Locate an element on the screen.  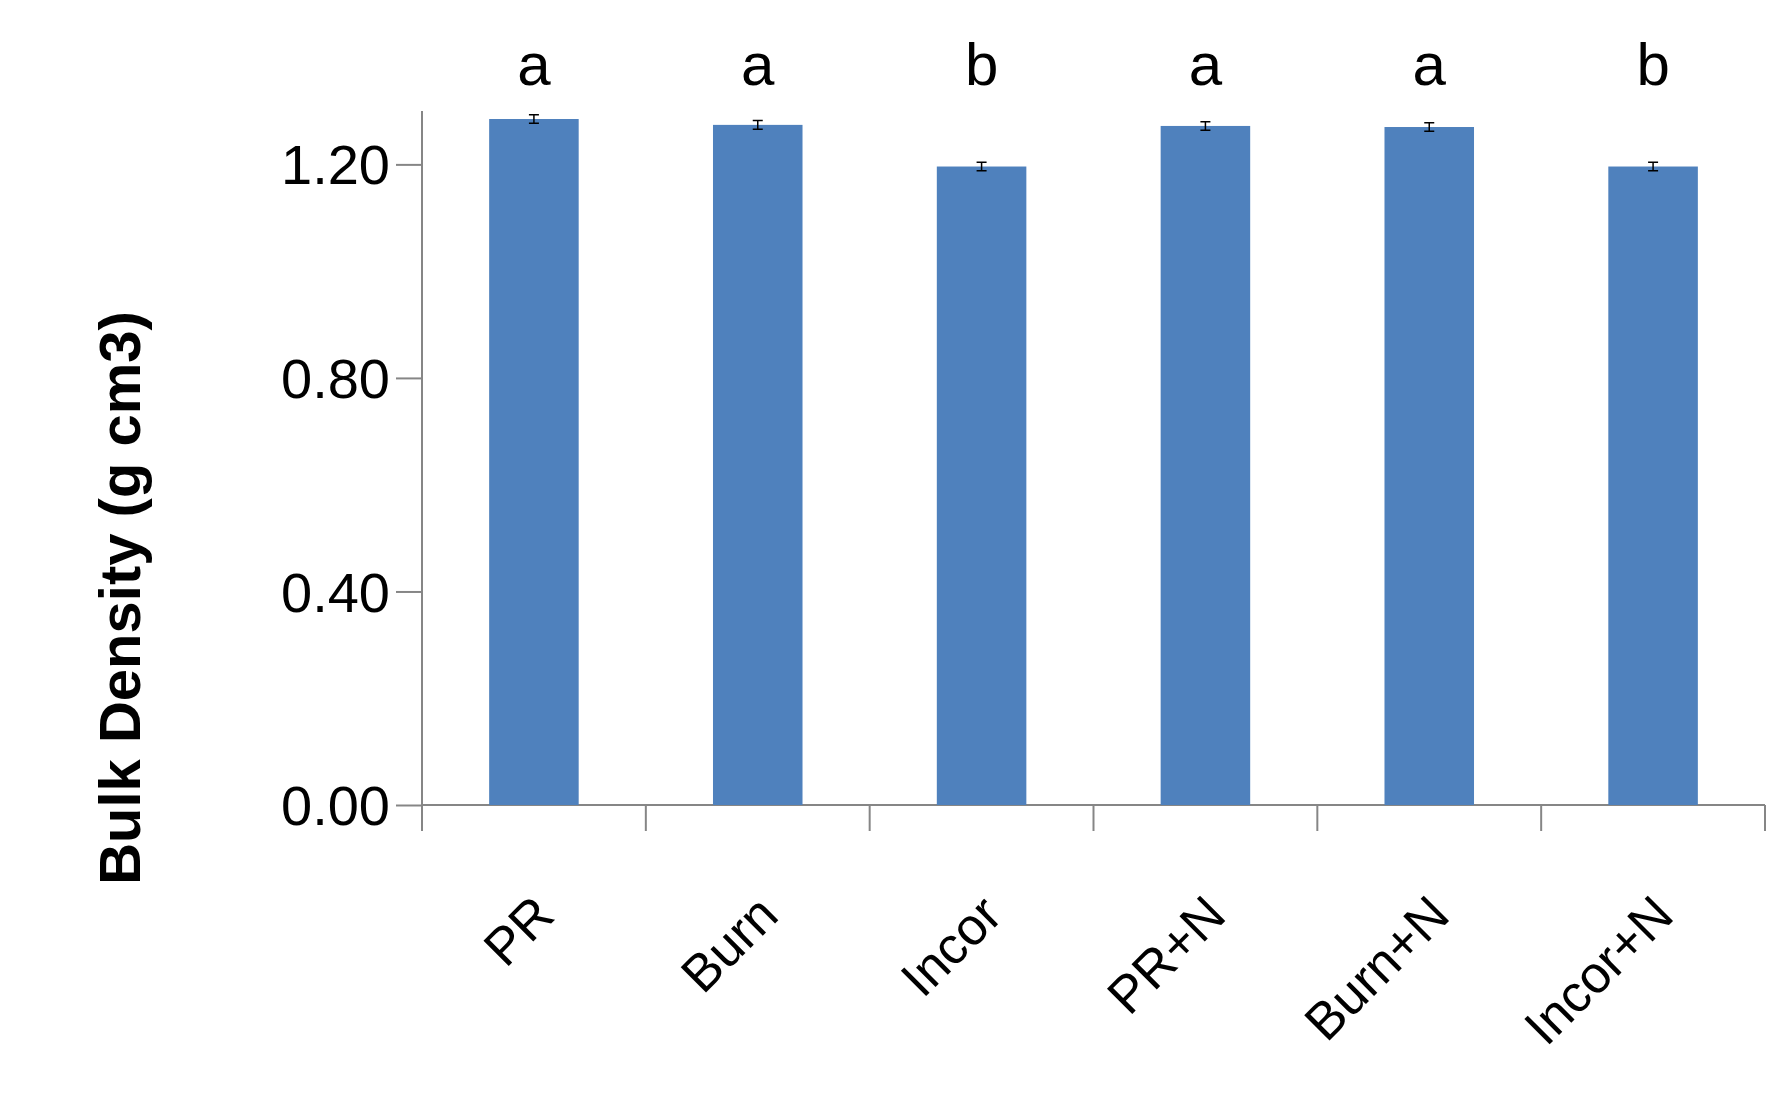
y-tick-label: 1.20 is located at coordinates (335, 165).